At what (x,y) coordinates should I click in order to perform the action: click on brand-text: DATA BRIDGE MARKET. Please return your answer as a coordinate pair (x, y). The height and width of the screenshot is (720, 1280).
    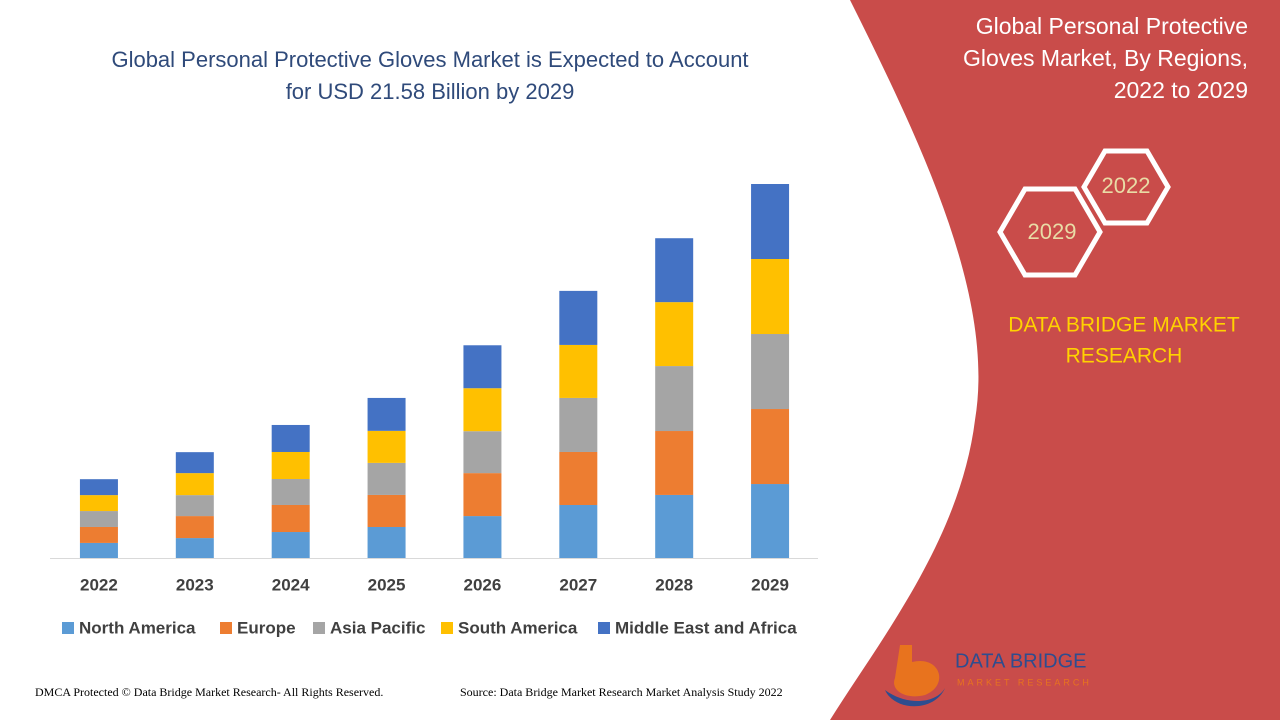
    Looking at the image, I should click on (1124, 325).